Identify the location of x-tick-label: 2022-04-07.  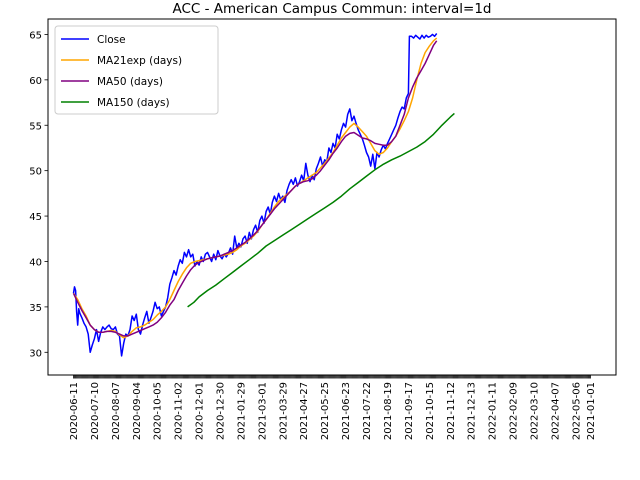
(555, 411).